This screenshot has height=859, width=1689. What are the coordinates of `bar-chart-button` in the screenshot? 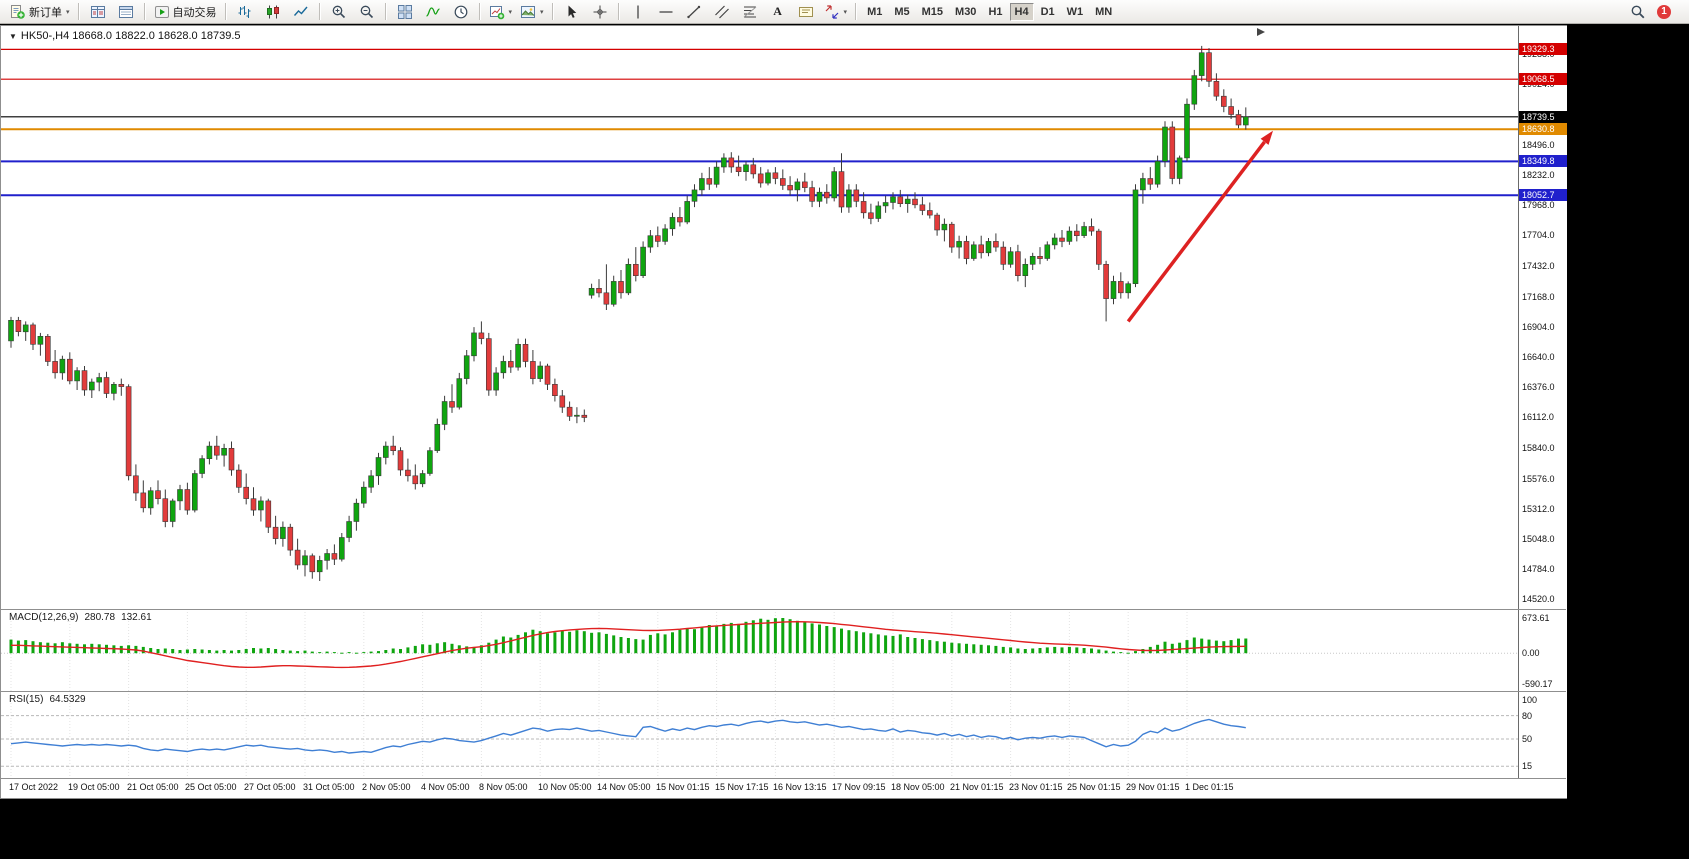 It's located at (245, 12).